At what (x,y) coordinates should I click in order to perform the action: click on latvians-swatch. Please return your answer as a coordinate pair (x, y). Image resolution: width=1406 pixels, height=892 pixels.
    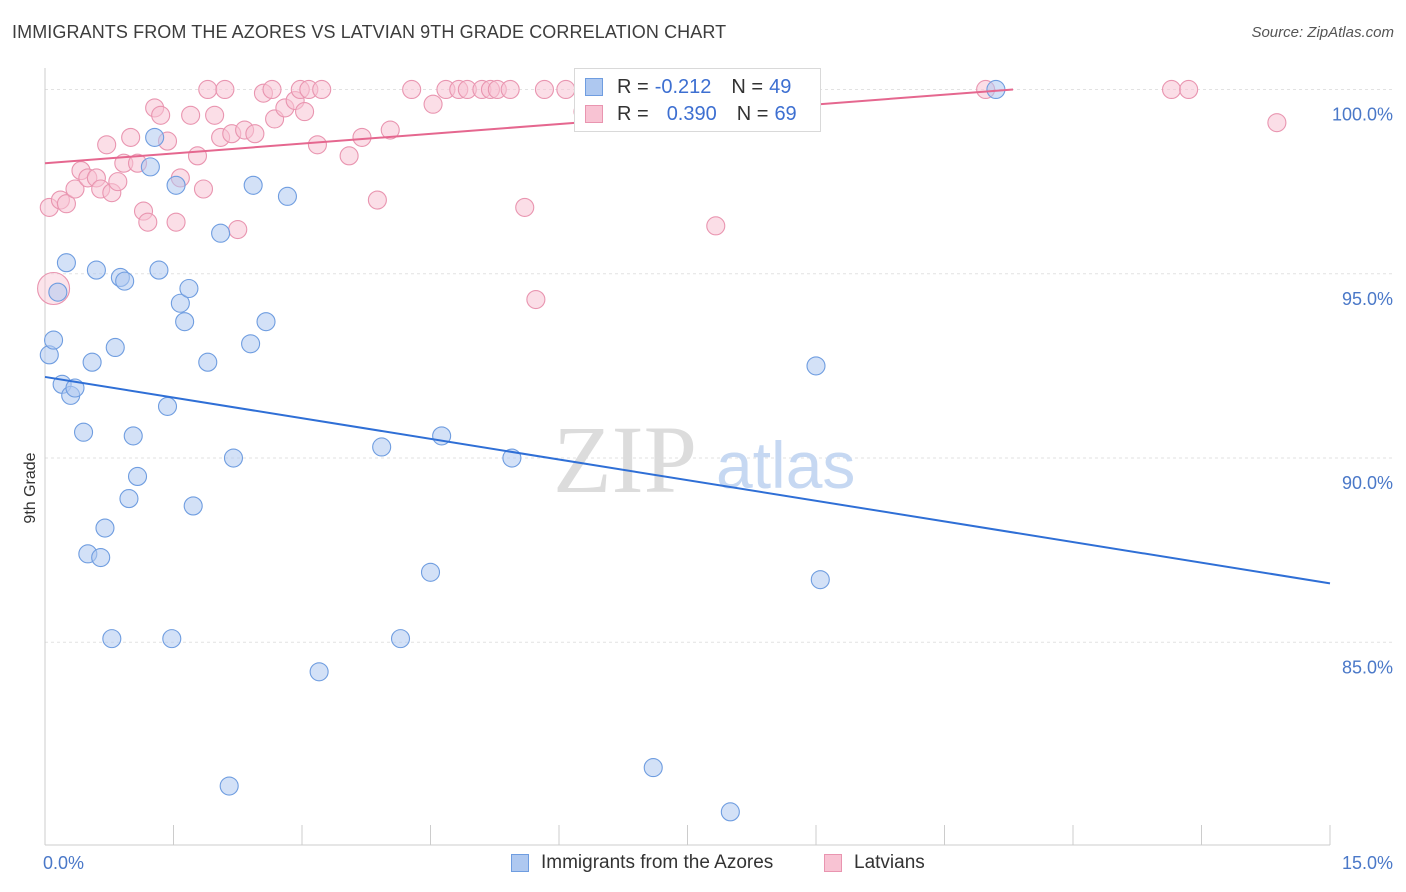
    Looking at the image, I should click on (594, 114).